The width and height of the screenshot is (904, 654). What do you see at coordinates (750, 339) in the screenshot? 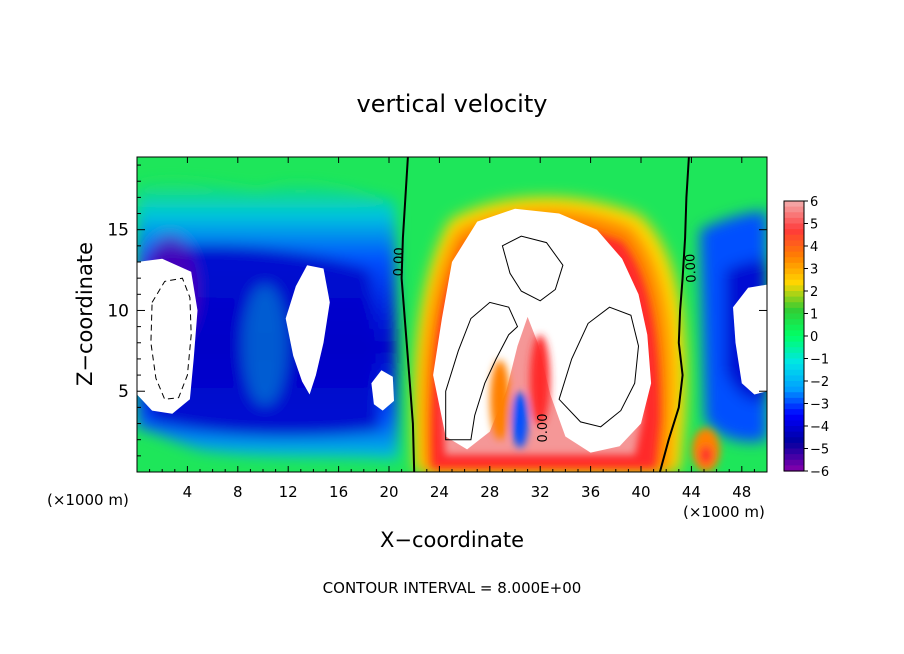
I see `white-region-east` at bounding box center [750, 339].